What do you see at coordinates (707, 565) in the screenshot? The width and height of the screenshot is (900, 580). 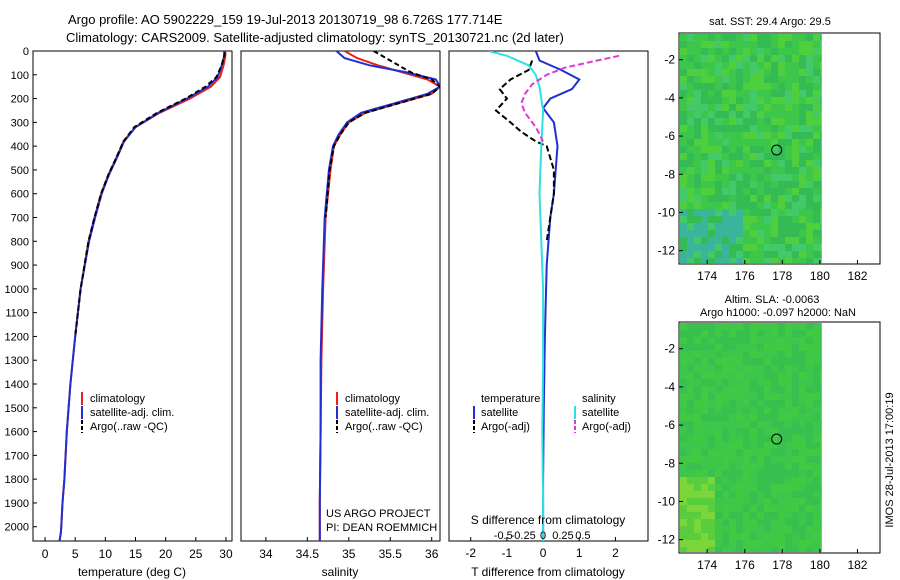 I see `map-x-tick-label: 174` at bounding box center [707, 565].